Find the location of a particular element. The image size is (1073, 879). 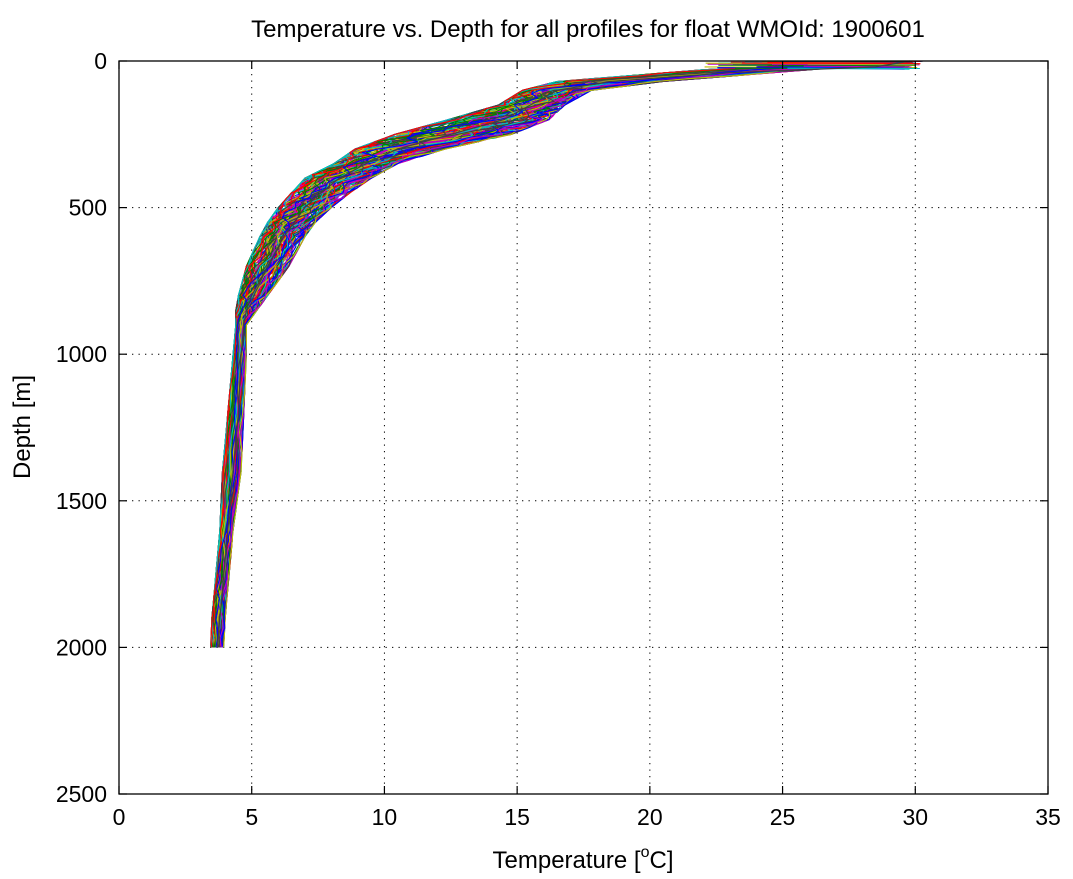

y-tick-label: 1000 is located at coordinates (81, 354).